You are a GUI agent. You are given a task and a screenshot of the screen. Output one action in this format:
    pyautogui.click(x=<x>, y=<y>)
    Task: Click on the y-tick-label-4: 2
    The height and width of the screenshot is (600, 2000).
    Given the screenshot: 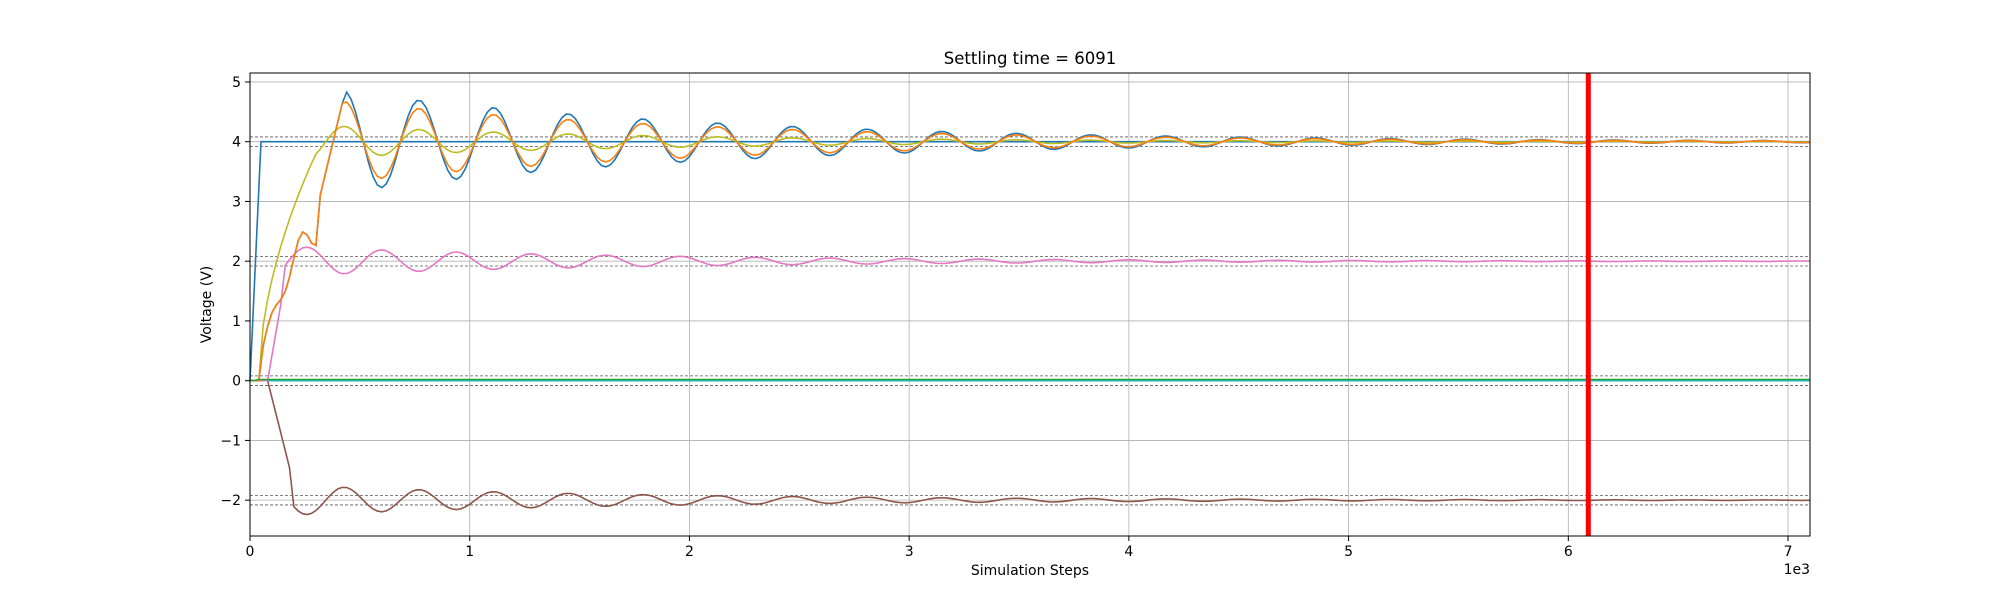 What is the action you would take?
    pyautogui.click(x=236, y=262)
    